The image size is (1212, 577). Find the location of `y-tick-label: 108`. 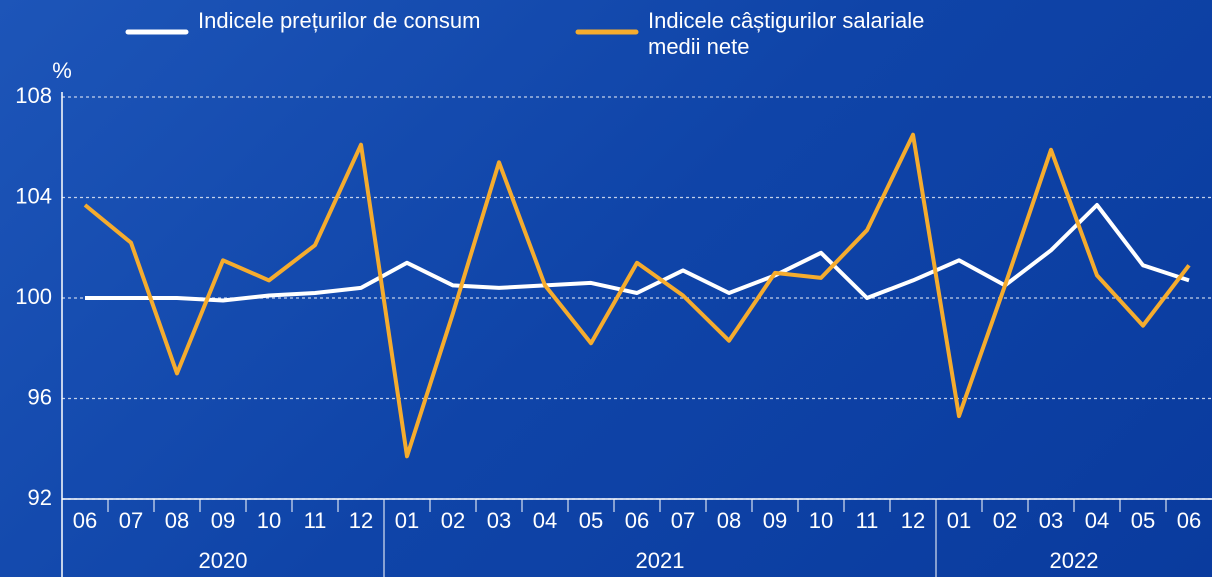

y-tick-label: 108 is located at coordinates (33, 95).